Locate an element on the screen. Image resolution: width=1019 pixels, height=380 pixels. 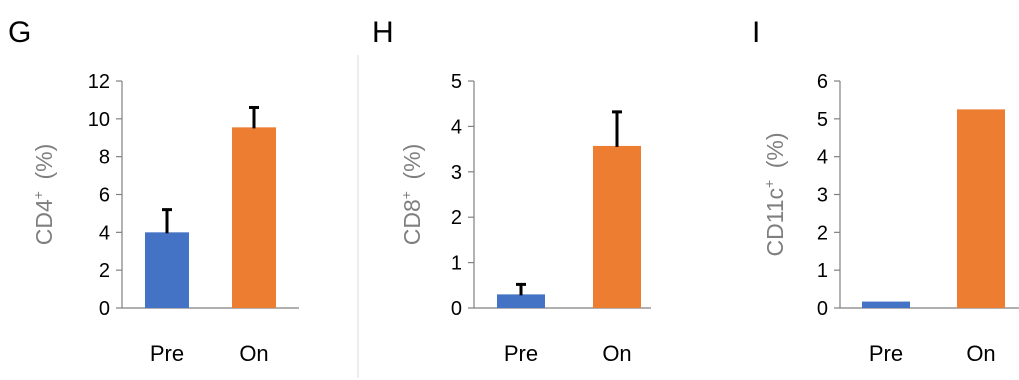
y-tick-label: 10 is located at coordinates (99, 120).